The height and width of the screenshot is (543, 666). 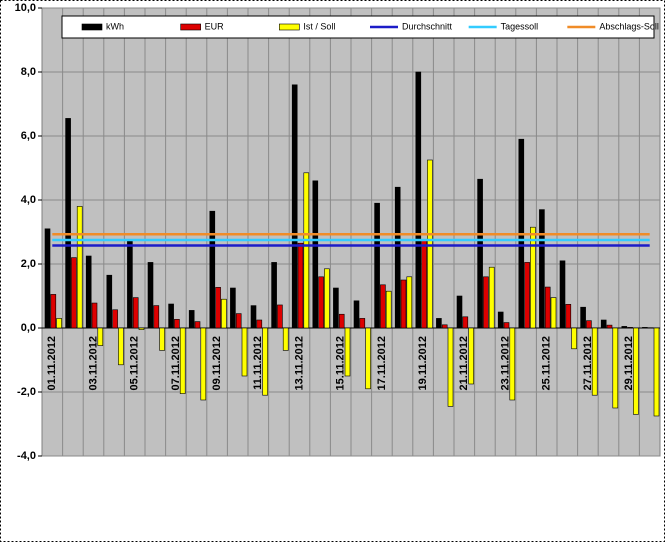 What do you see at coordinates (26, 392) in the screenshot?
I see `y-tick-label: -2,0` at bounding box center [26, 392].